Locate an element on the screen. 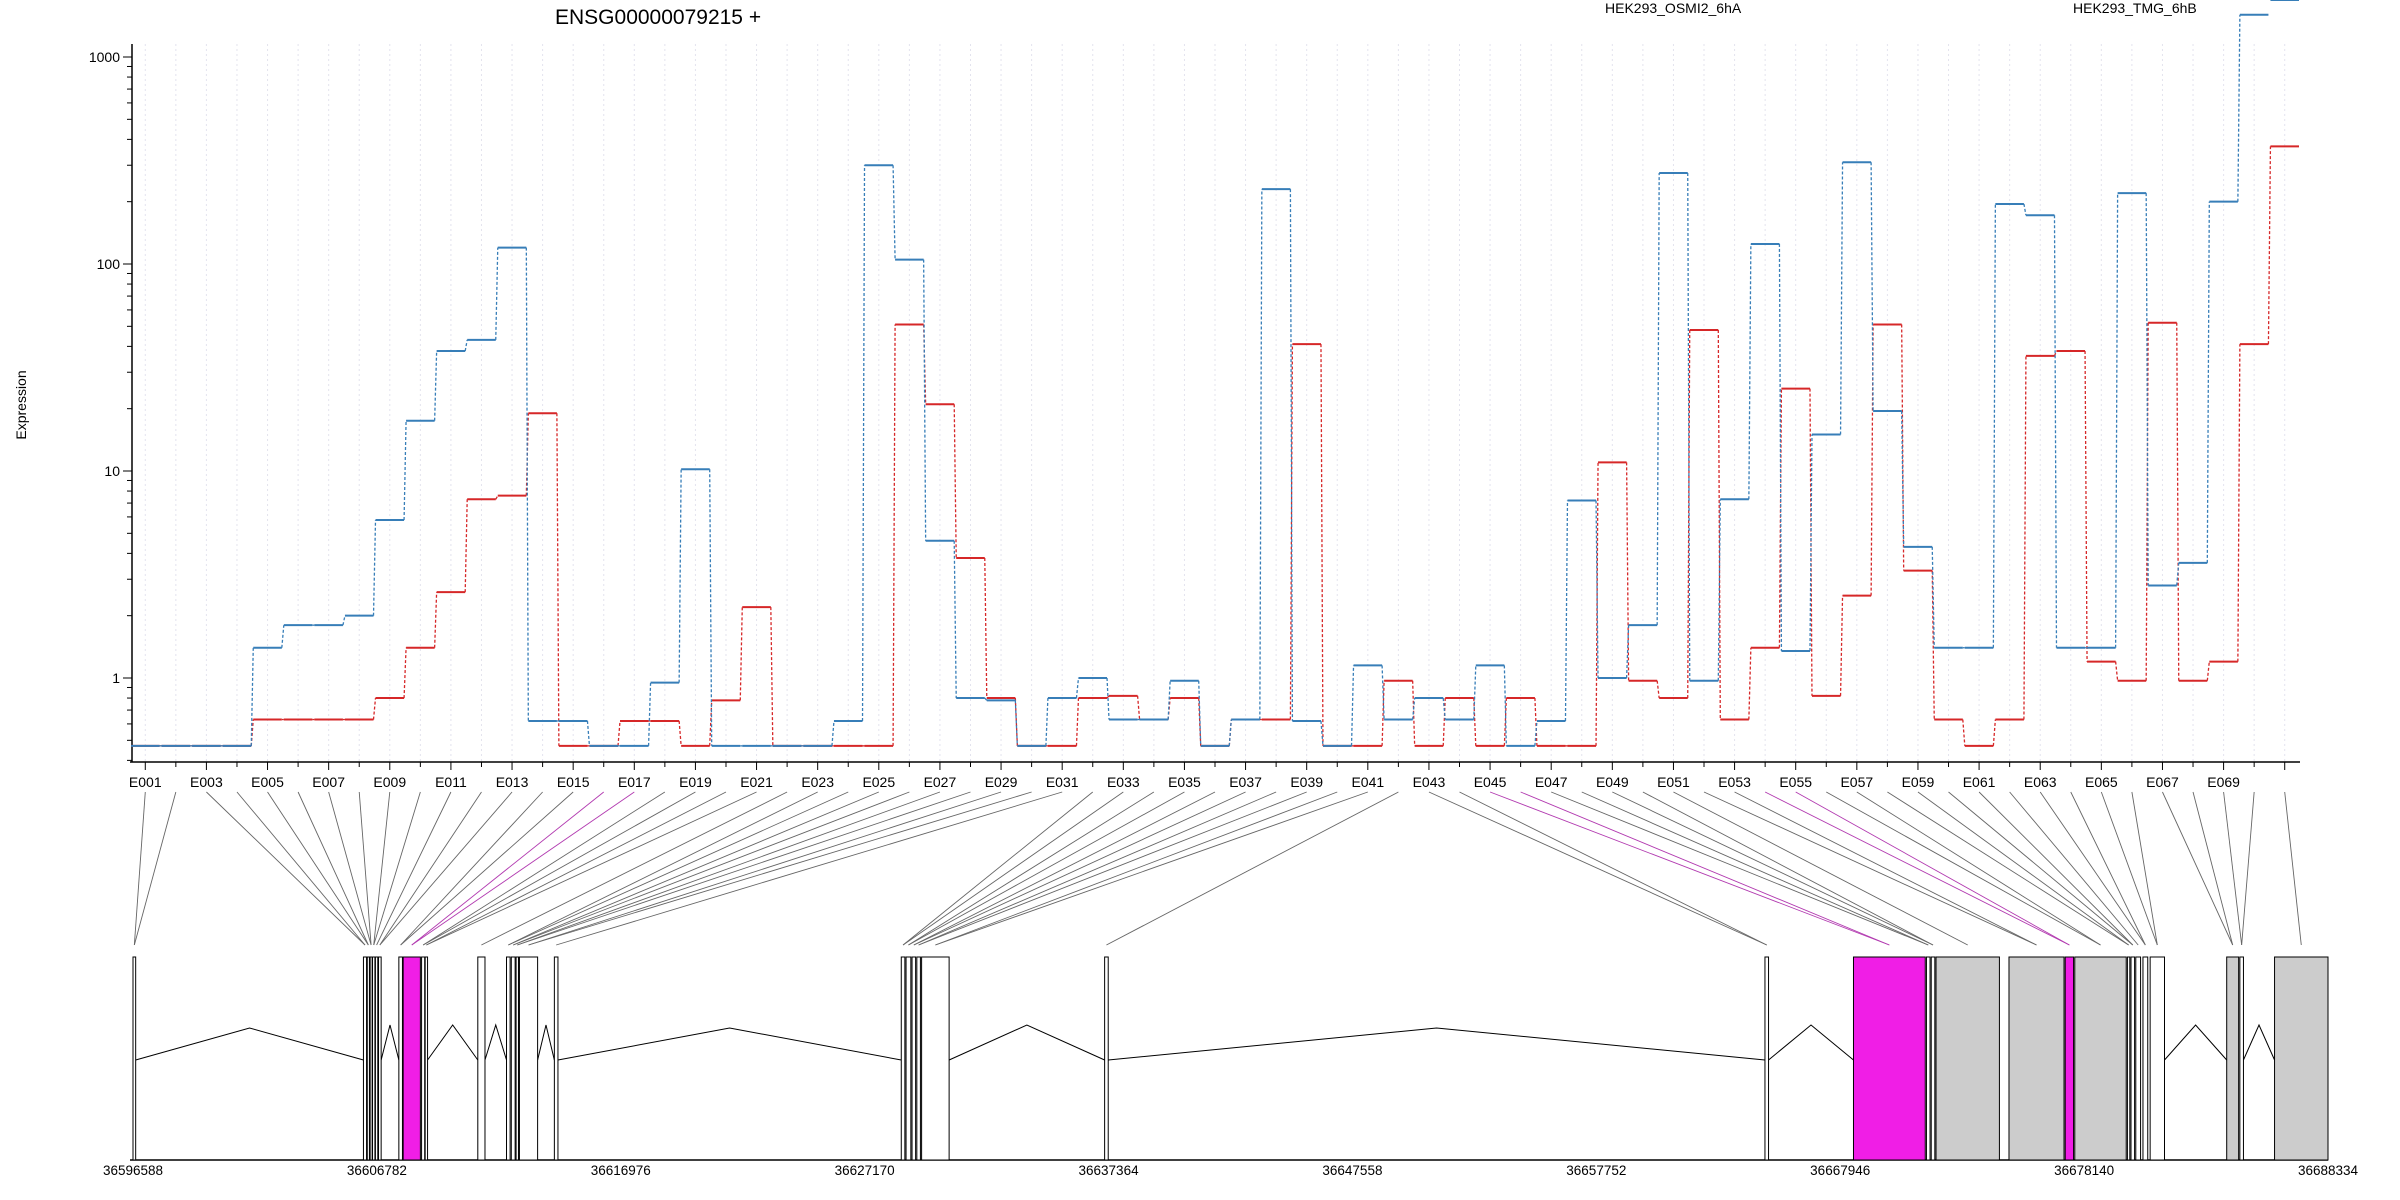 The height and width of the screenshot is (1200, 2400). genomic-coordinate-label: 36637364 is located at coordinates (1109, 1170).